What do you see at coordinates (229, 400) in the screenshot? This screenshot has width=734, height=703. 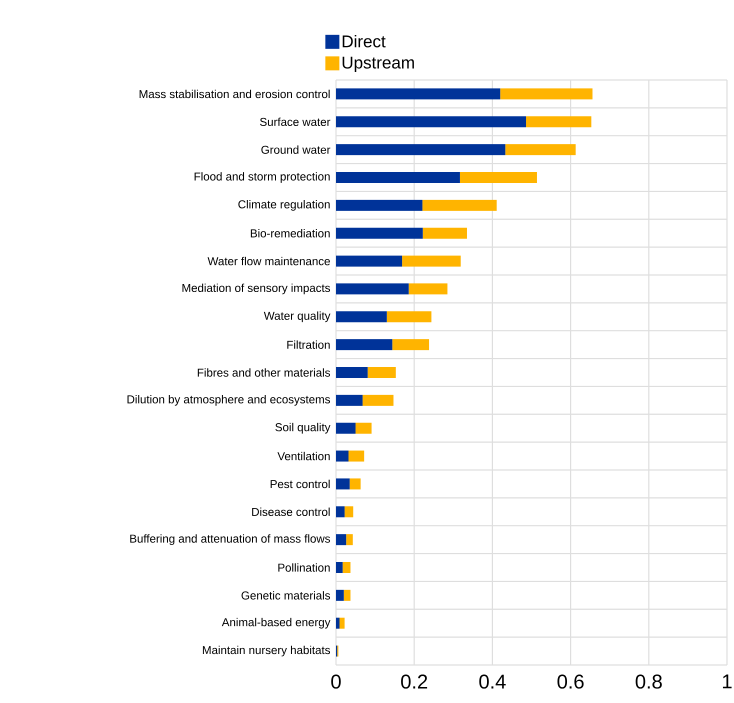 I see `y-tick-label: Dilution by atmosphere and ecosystems` at bounding box center [229, 400].